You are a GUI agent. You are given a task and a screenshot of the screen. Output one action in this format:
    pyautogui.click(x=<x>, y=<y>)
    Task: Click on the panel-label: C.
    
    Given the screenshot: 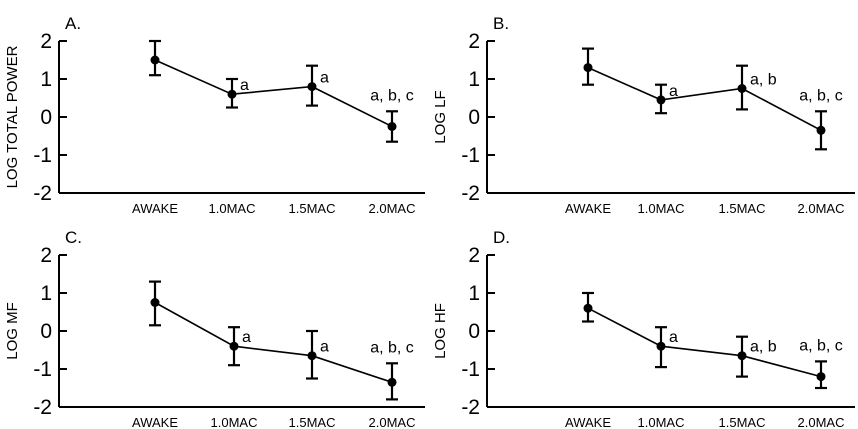 What is the action you would take?
    pyautogui.click(x=73, y=237)
    